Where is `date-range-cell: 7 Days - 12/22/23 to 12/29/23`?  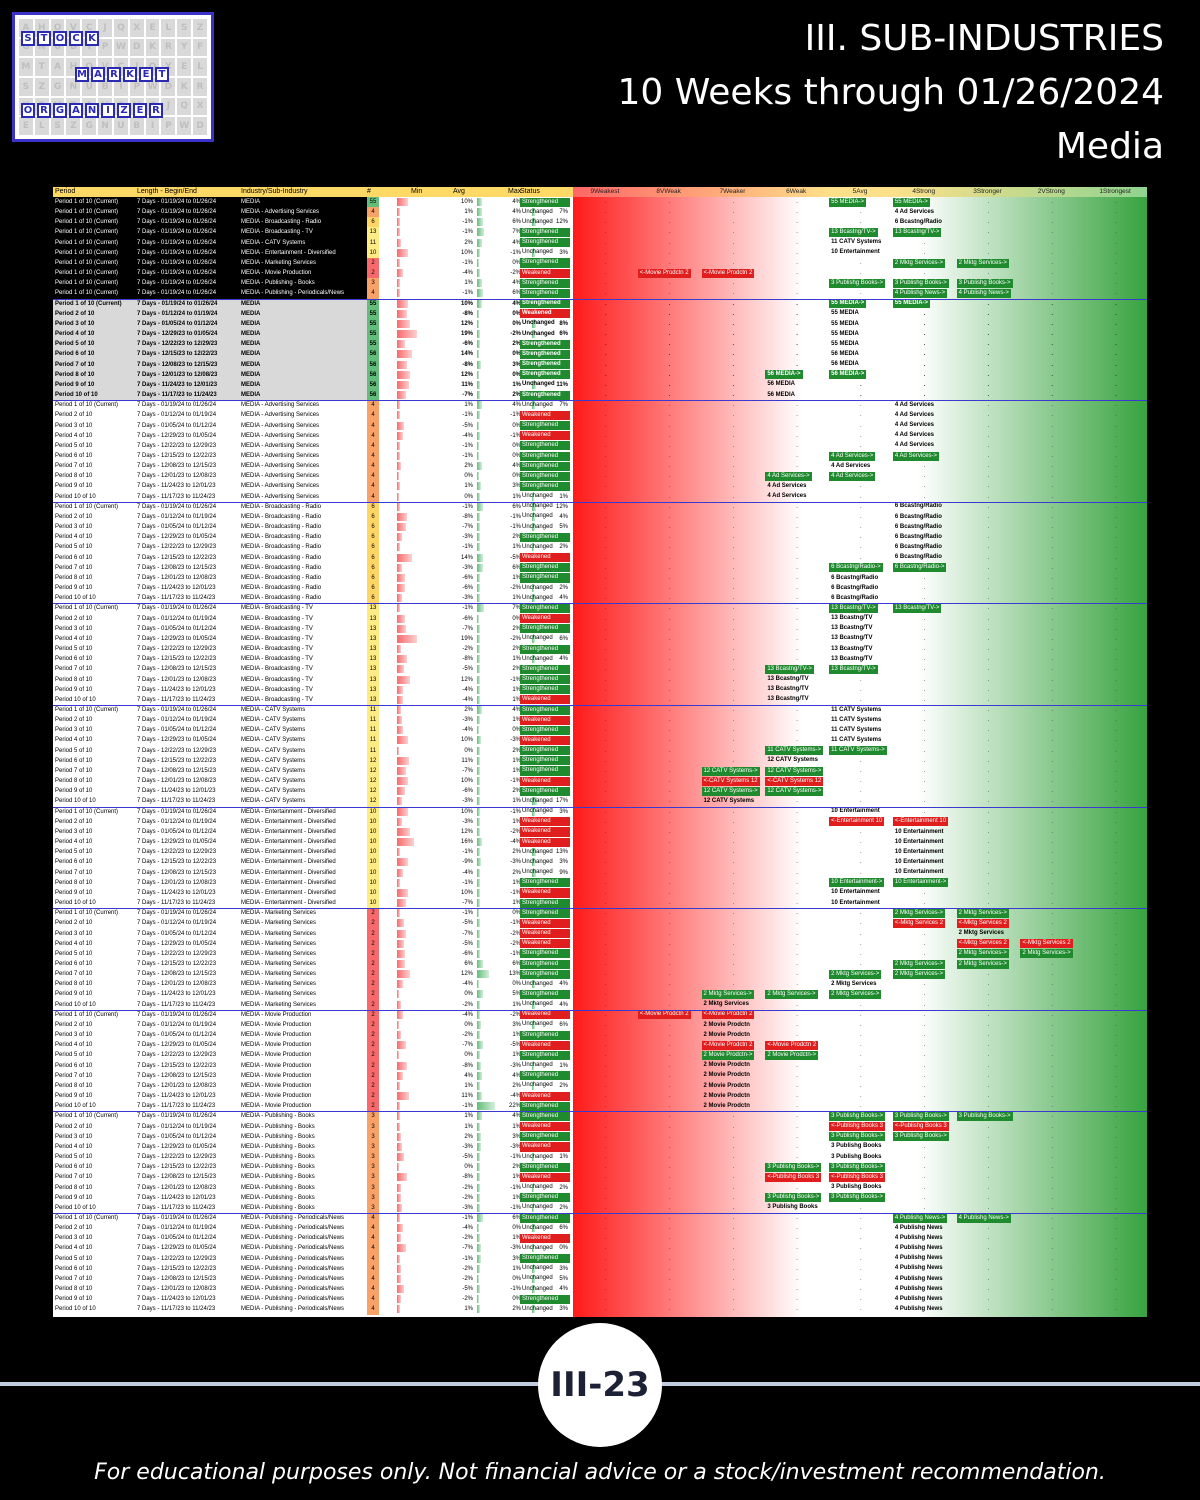 date-range-cell: 7 Days - 12/22/23 to 12/29/23 is located at coordinates (177, 852).